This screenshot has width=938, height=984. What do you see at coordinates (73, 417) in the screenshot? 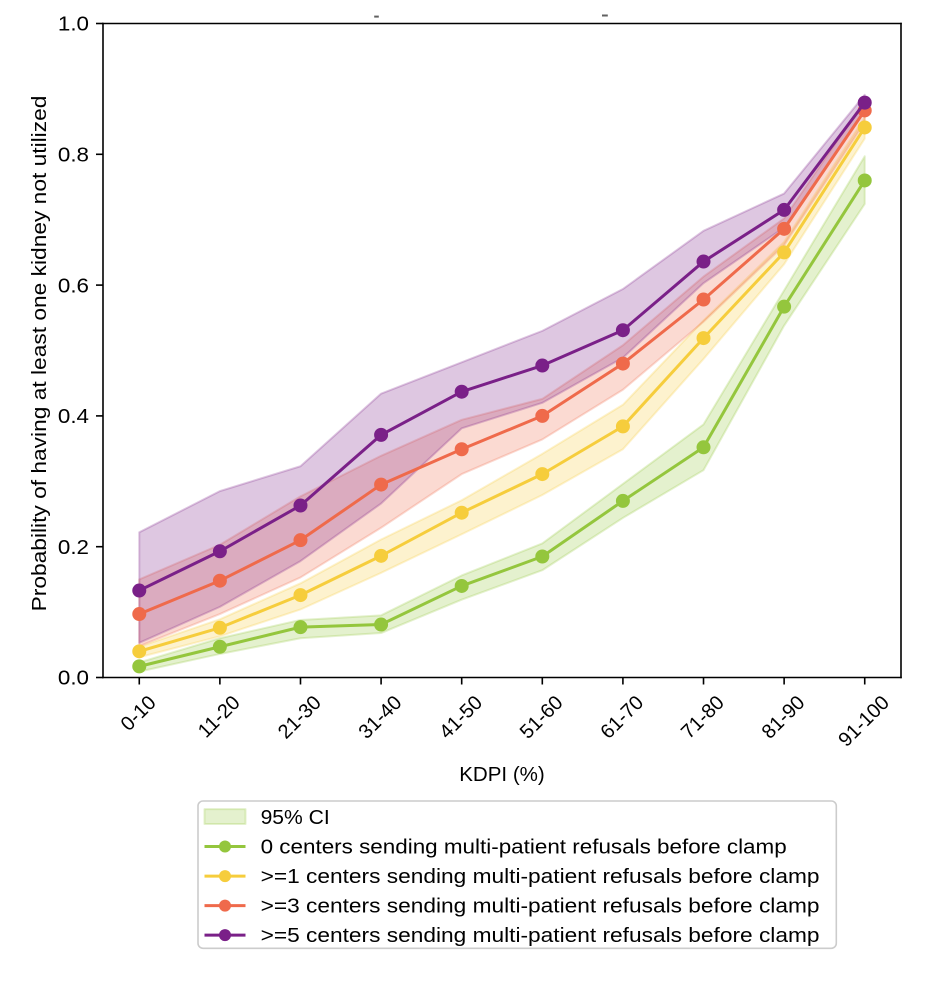
I see `svg-text: 0.4` at bounding box center [73, 417].